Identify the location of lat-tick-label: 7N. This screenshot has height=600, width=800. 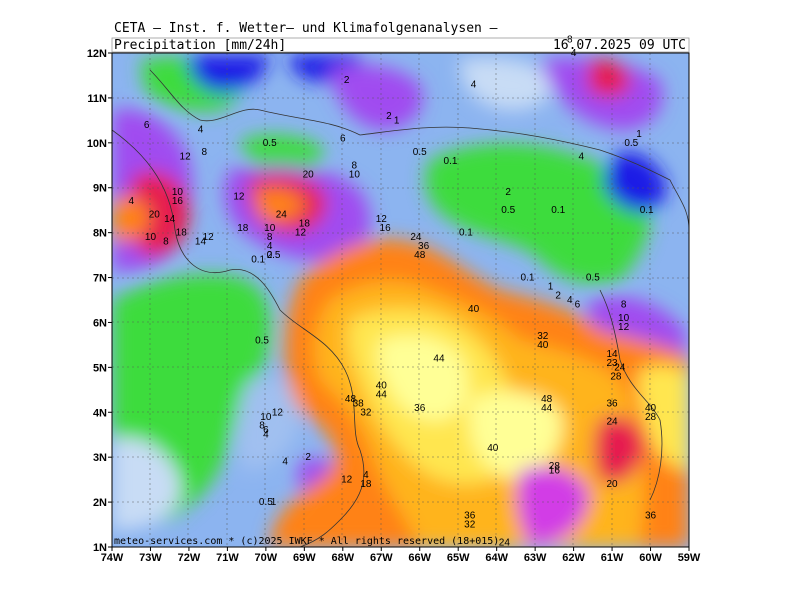
(100, 279).